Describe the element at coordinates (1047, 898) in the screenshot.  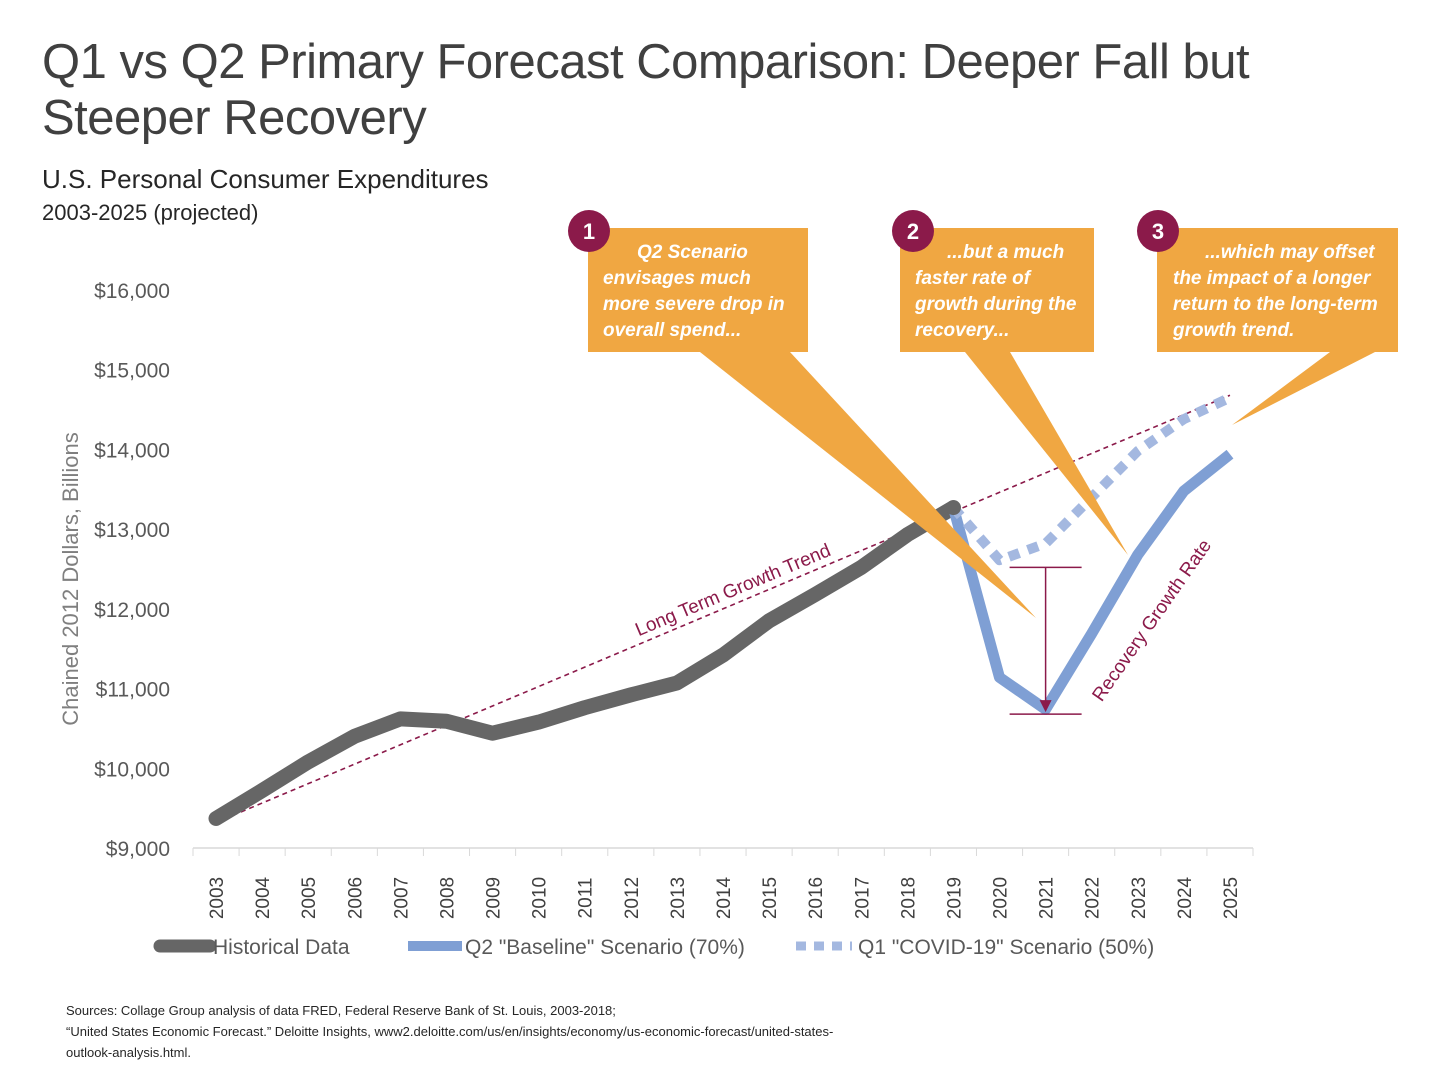
I see `x-tick-label: 2021` at that location.